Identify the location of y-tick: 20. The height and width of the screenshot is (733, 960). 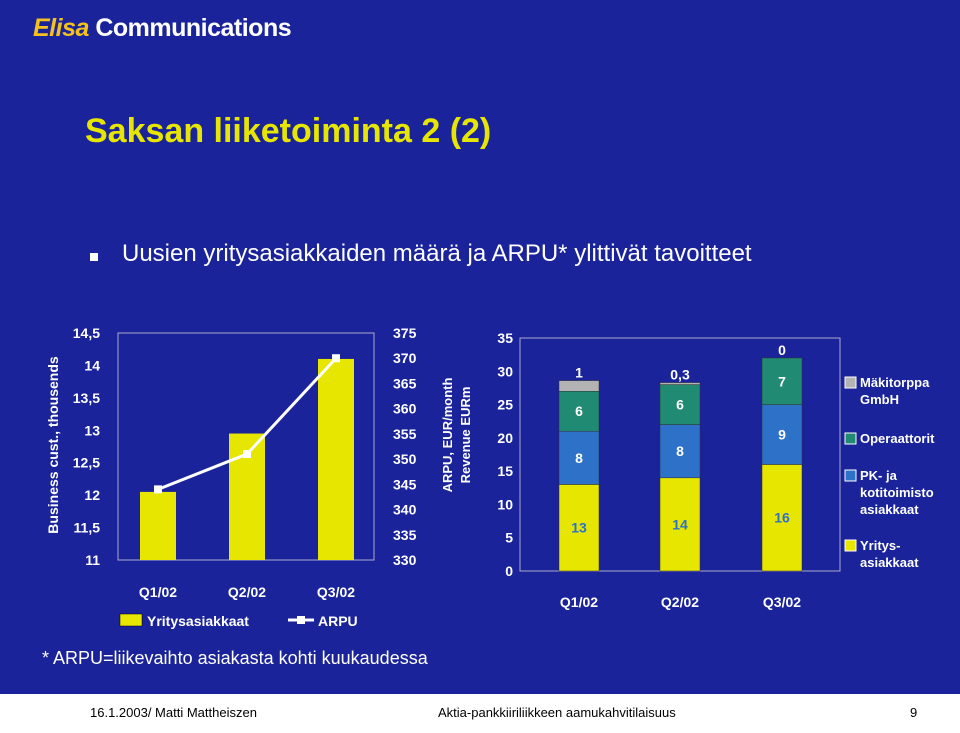
(505, 438).